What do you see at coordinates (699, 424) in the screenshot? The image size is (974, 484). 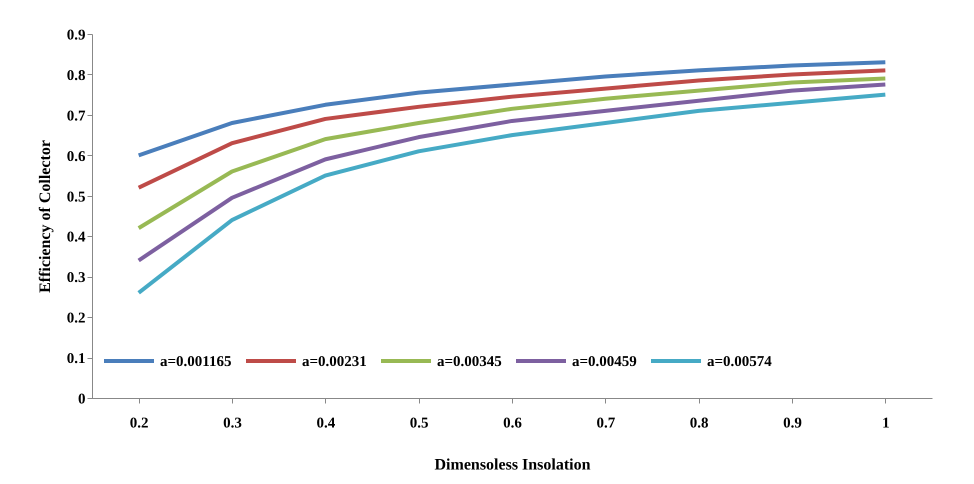 I see `x-tick-label: 0.8` at bounding box center [699, 424].